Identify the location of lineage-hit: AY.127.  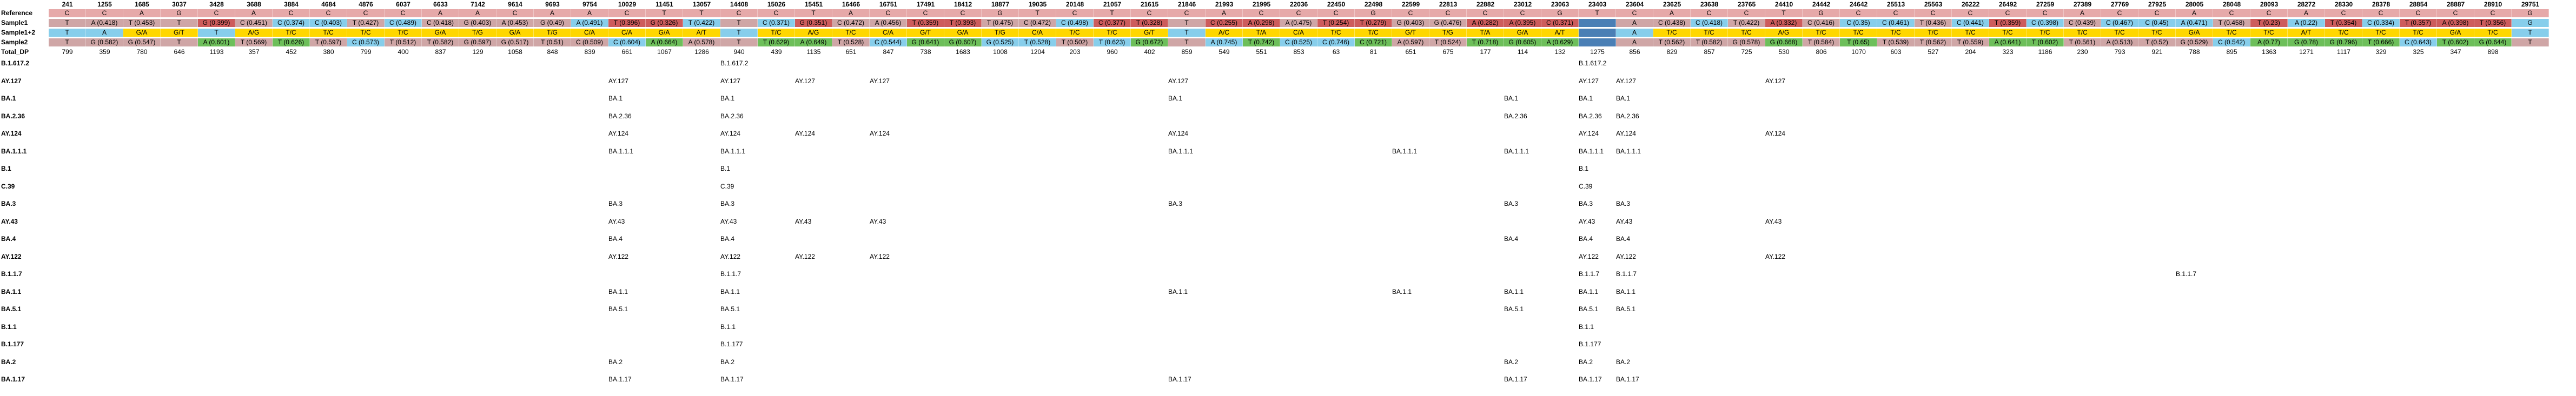
(880, 81).